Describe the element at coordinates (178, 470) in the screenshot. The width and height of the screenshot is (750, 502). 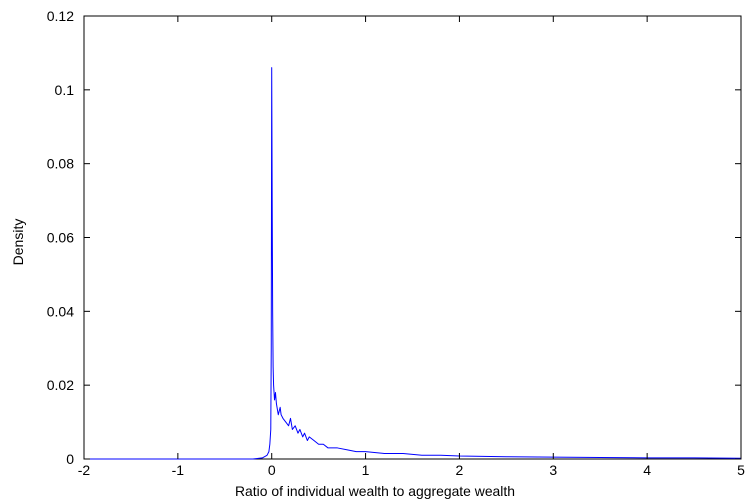
I see `x-tick-label: -1` at that location.